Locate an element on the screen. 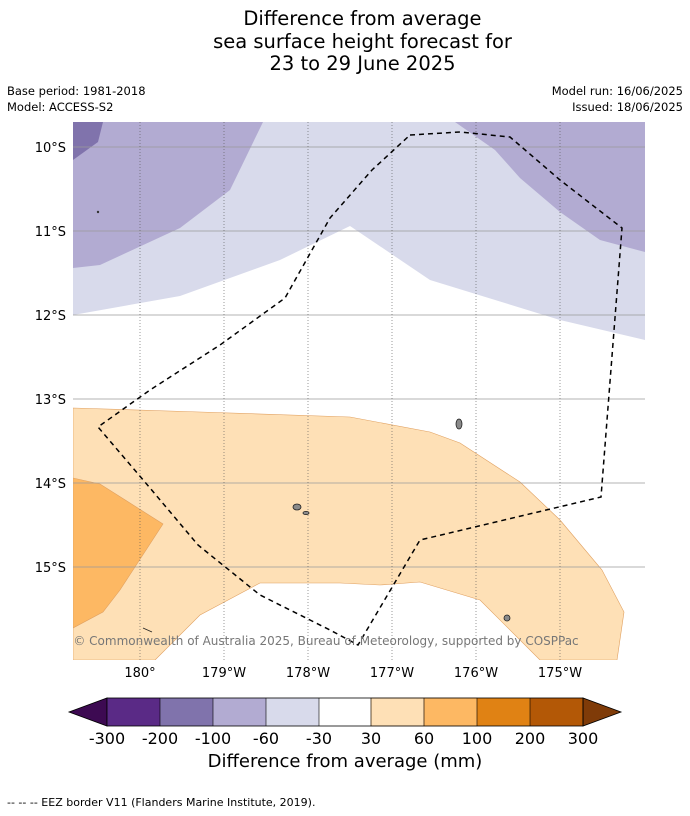 The height and width of the screenshot is (816, 690). island-southeast is located at coordinates (507, 618).